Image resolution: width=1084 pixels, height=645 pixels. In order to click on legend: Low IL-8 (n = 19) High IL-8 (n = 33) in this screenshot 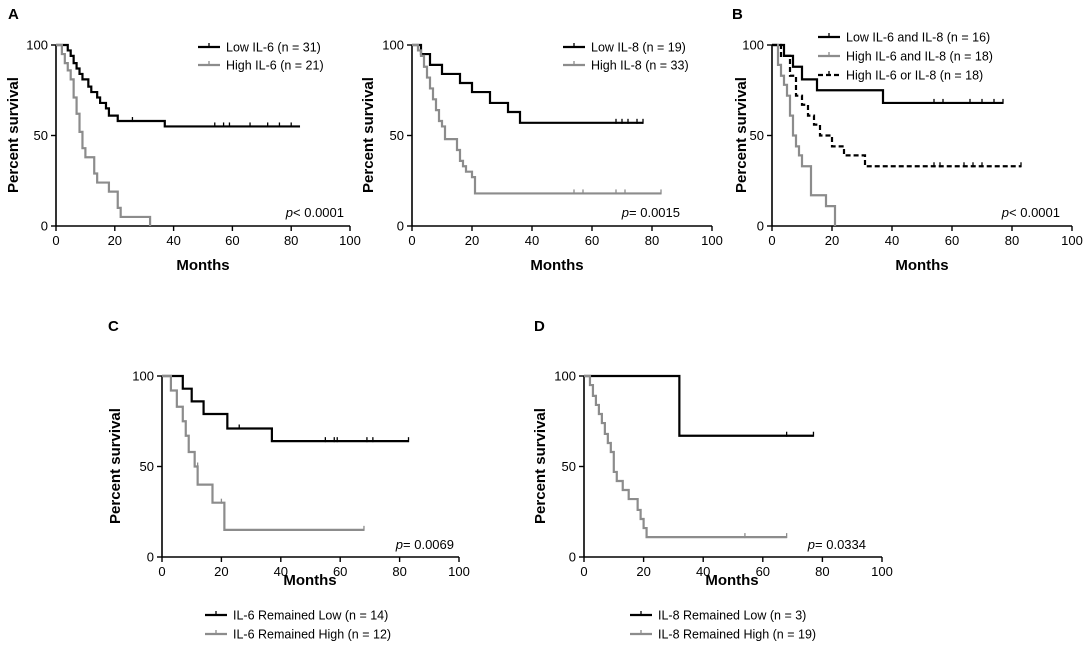, I will do `click(626, 57)`.